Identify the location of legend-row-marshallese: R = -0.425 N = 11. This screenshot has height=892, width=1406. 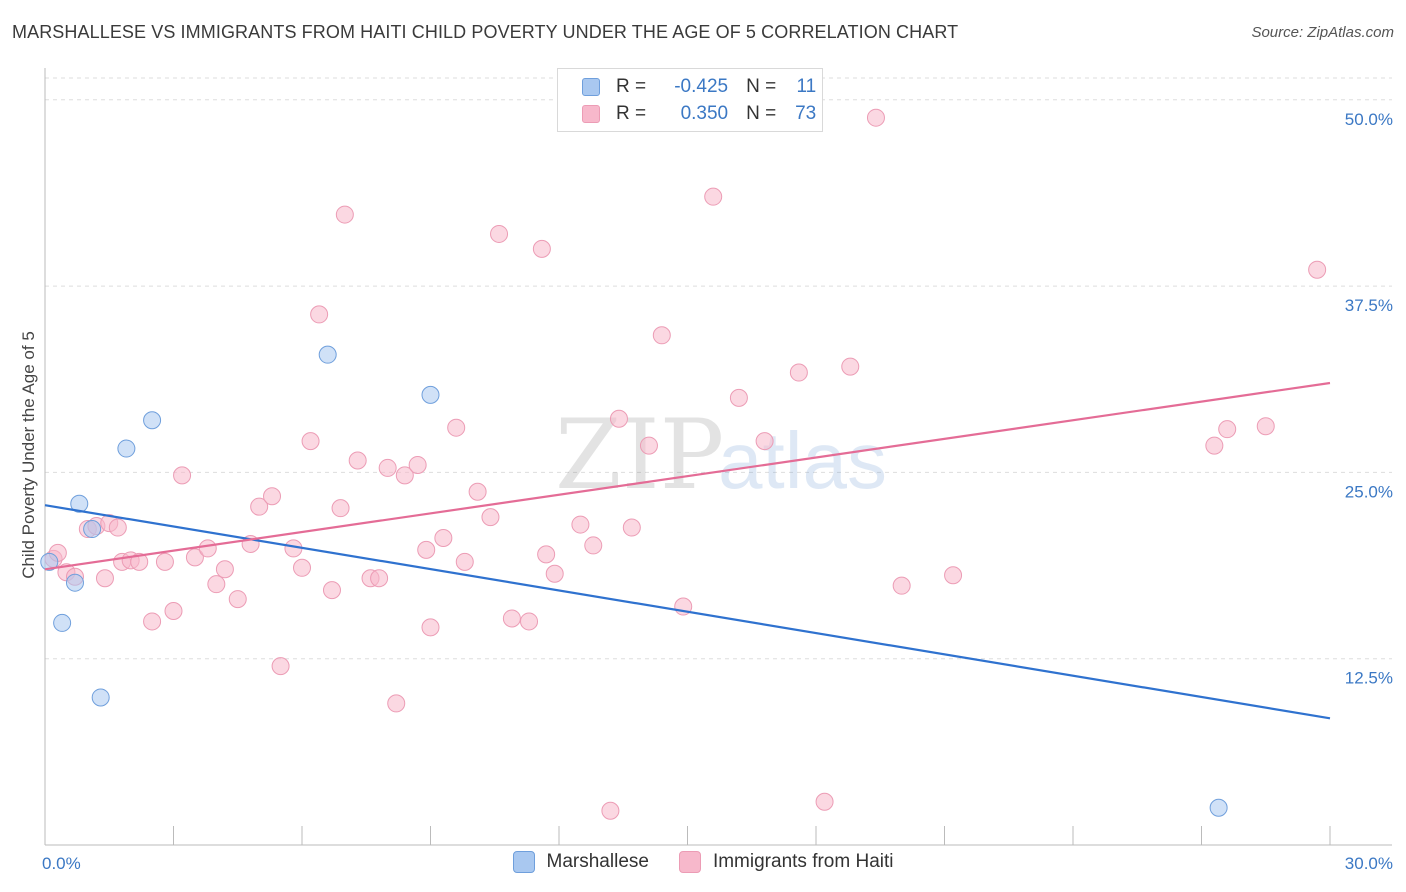
(699, 87).